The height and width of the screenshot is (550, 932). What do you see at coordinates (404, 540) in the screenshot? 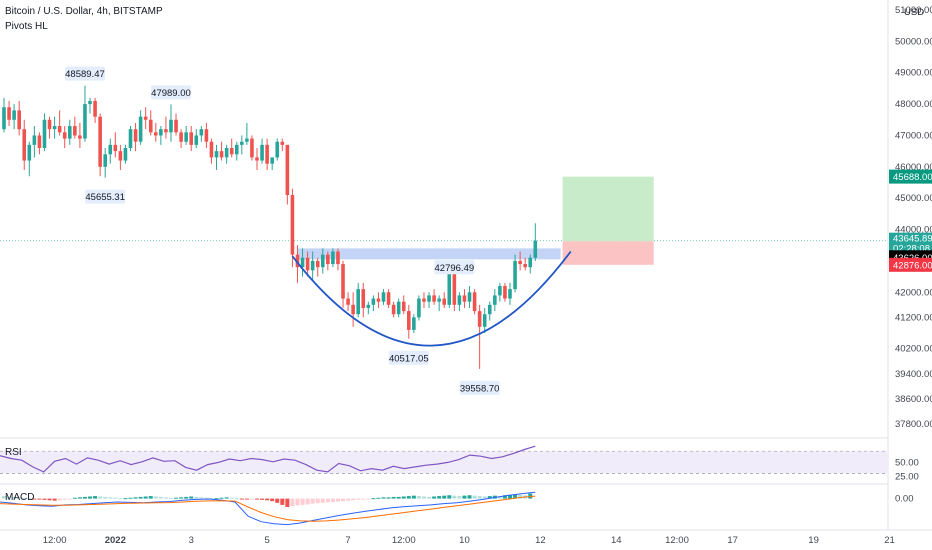
I see `time-tick-label: 12:00` at bounding box center [404, 540].